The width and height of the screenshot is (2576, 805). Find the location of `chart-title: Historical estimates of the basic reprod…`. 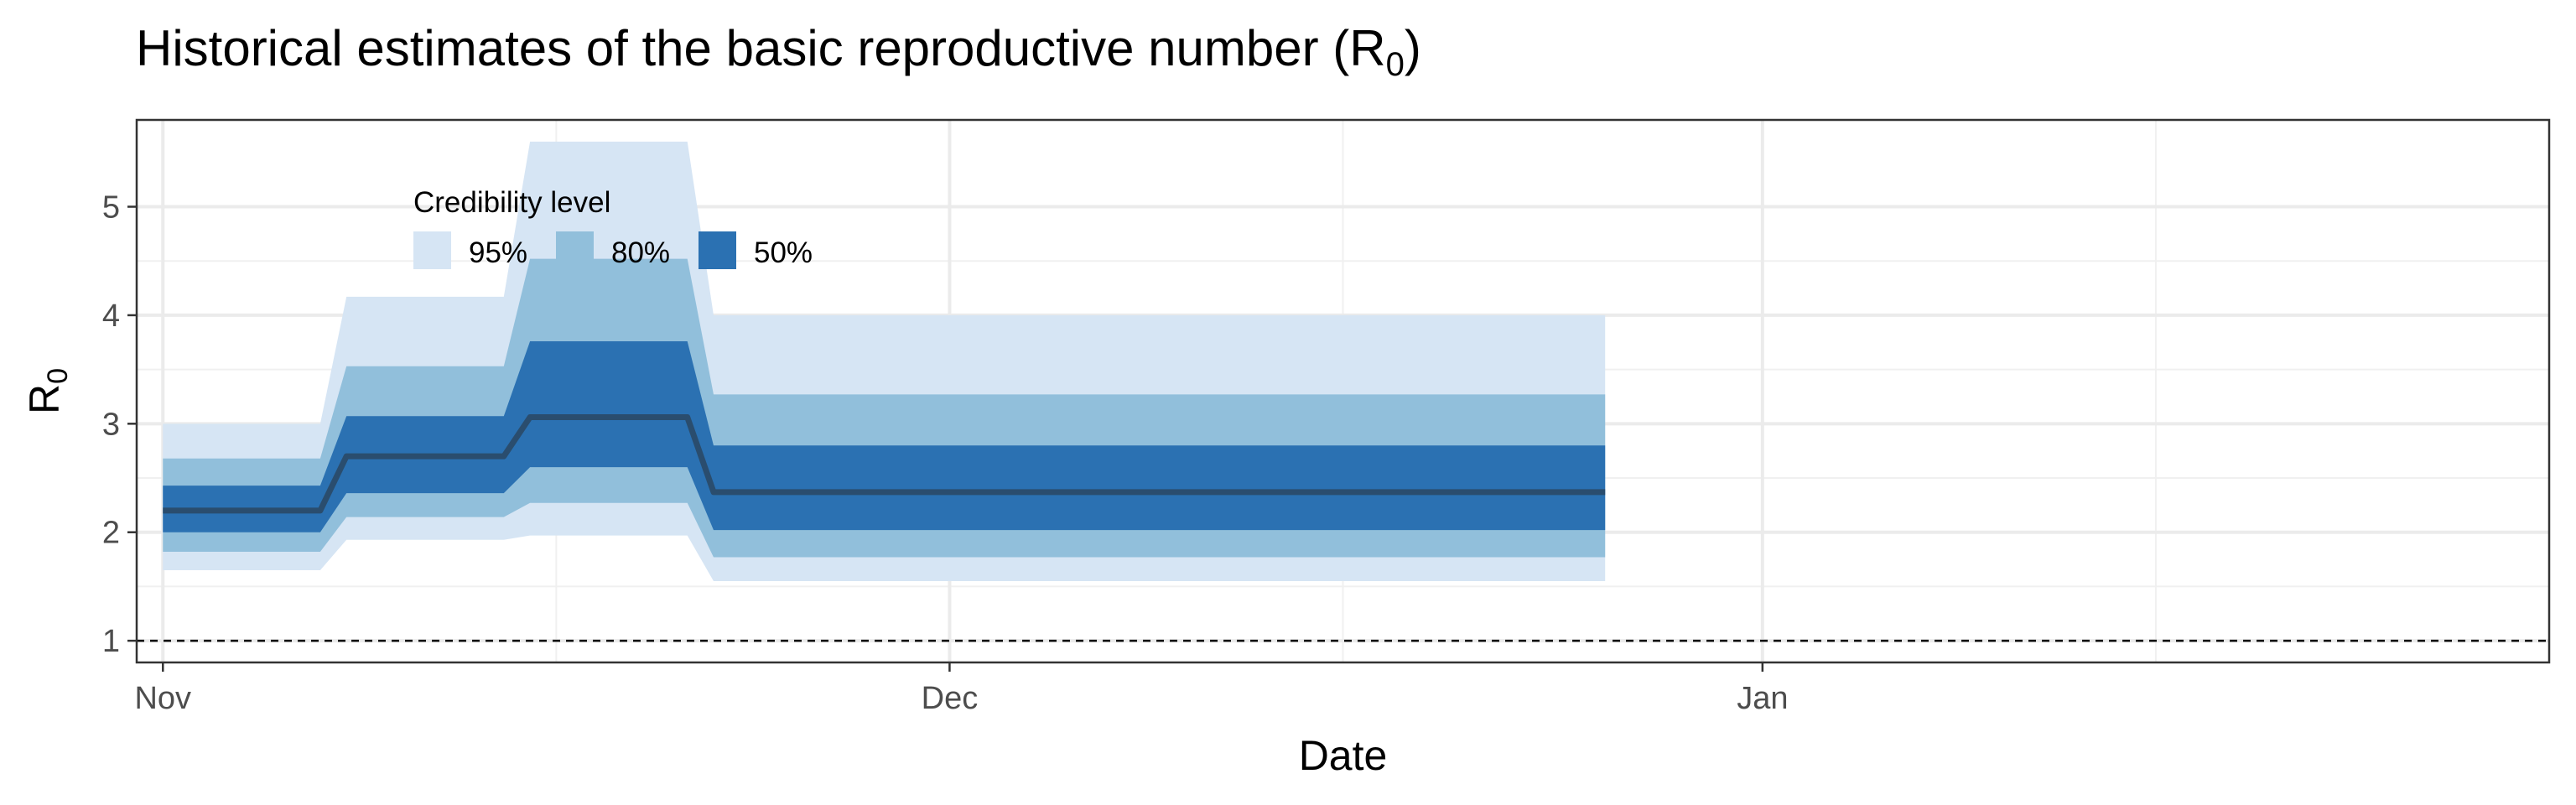

chart-title: Historical estimates of the basic reprod… is located at coordinates (778, 51).